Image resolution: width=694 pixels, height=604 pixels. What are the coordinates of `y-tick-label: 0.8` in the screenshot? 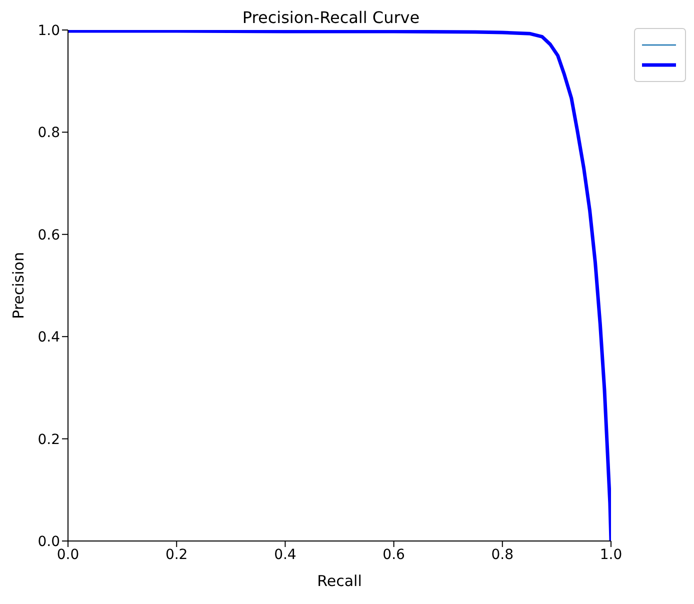 It's located at (49, 133).